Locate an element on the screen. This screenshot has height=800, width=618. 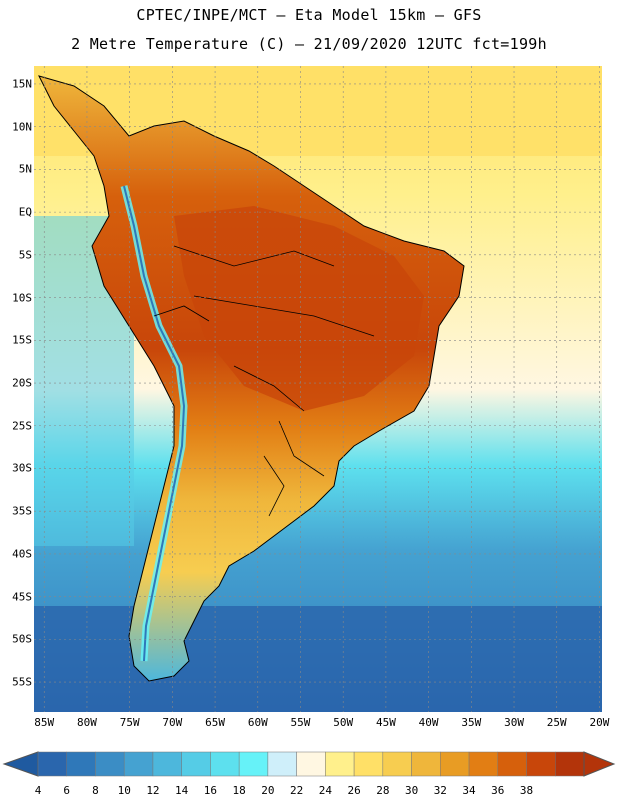
longitude-label: 20W is located at coordinates (599, 722).